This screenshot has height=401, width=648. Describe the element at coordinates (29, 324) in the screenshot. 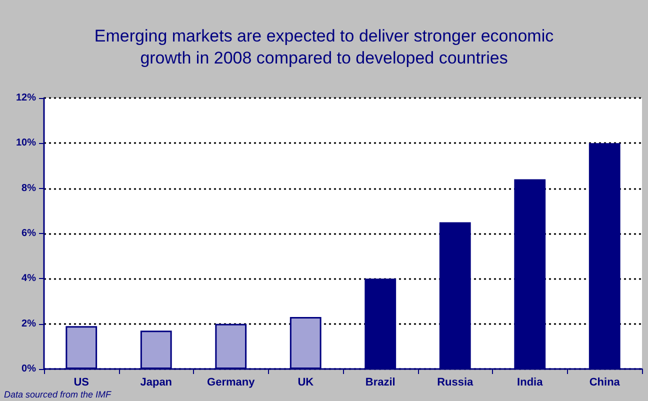

I see `y-tick-label: 2%` at that location.